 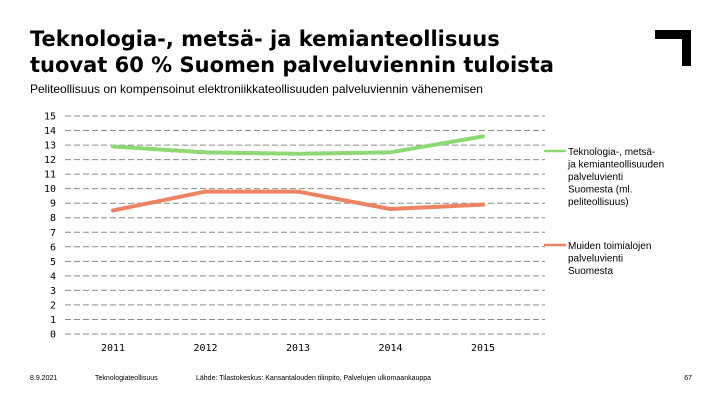 I want to click on brand-logo, so click(x=673, y=48).